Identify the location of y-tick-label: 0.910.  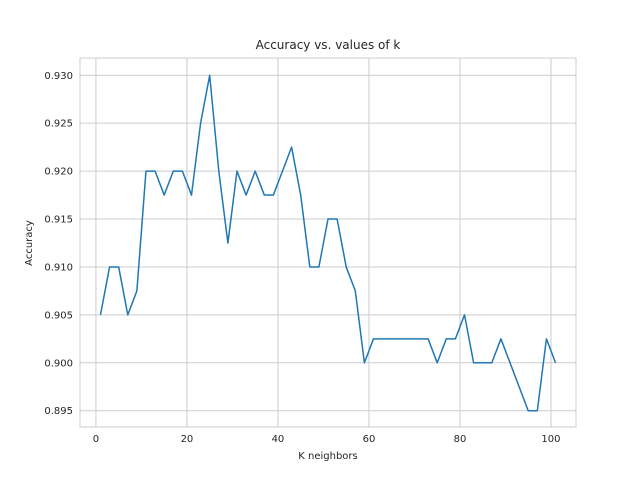
(58, 267).